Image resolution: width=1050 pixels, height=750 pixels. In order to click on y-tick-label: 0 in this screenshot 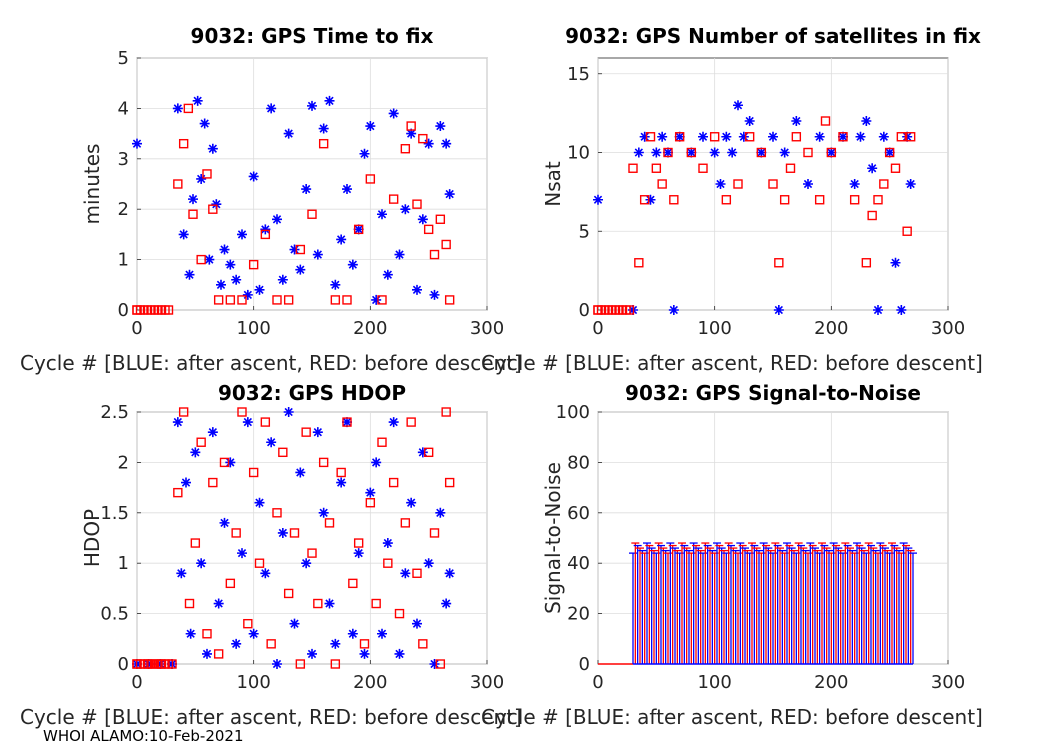, I will do `click(584, 310)`.